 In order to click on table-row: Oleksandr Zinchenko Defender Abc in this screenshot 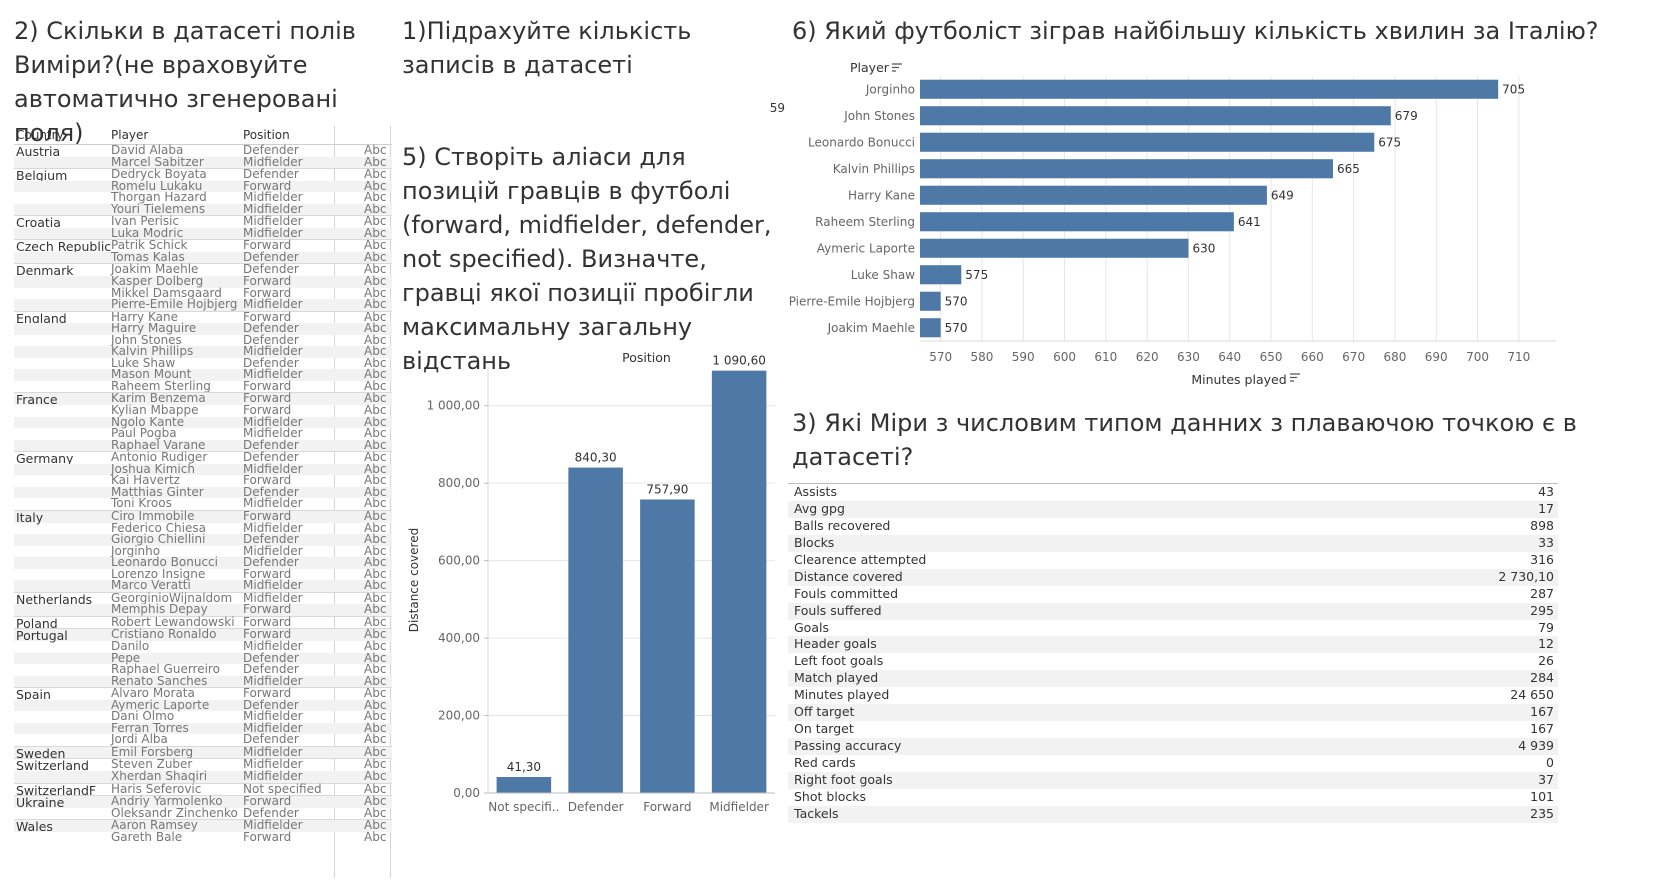, I will do `click(203, 813)`.